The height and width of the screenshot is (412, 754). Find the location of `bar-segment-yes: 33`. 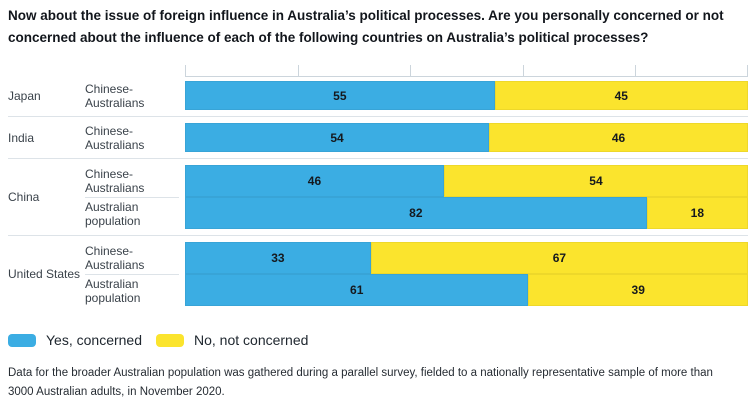

bar-segment-yes: 33 is located at coordinates (278, 258).